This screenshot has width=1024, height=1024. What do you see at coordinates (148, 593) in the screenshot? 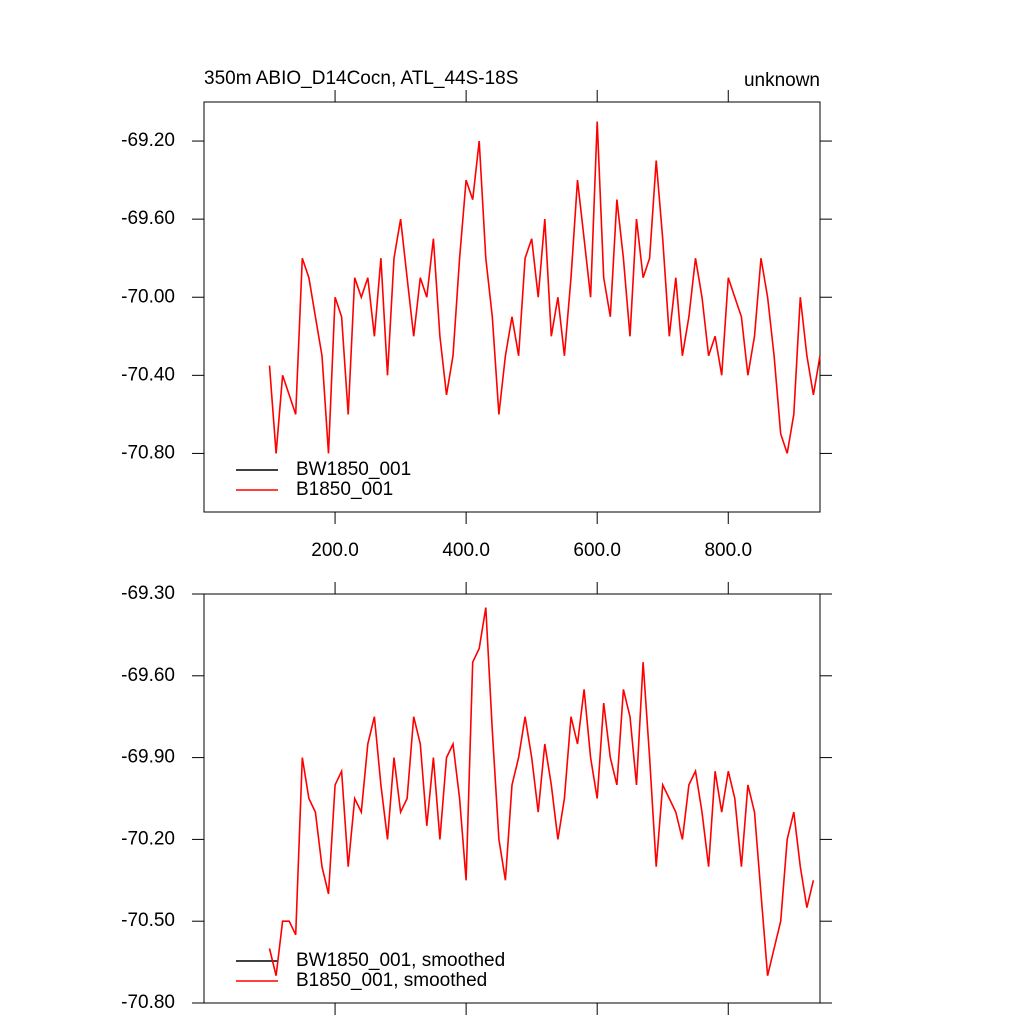
I see `y-tick-label: -69.30` at bounding box center [148, 593].